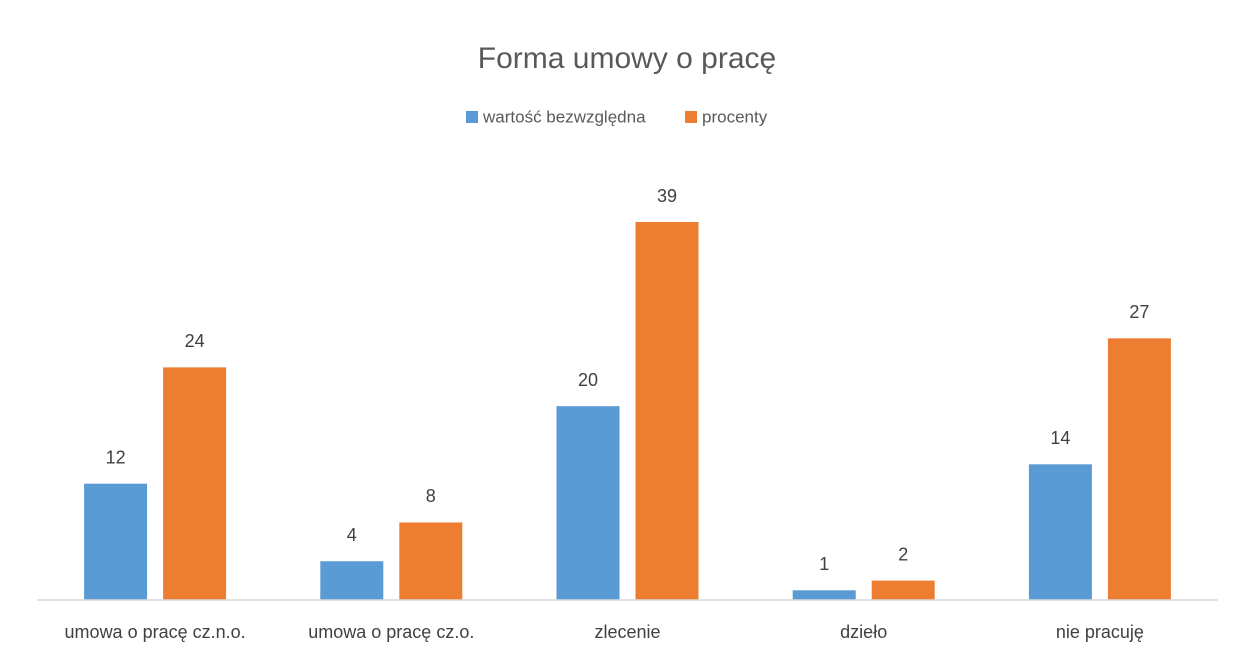 The width and height of the screenshot is (1237, 655). I want to click on legend-label: procenty, so click(735, 116).